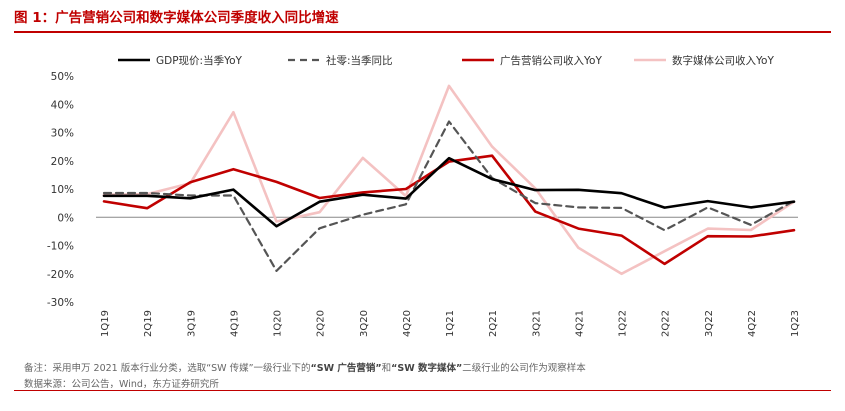  Describe the element at coordinates (62, 162) in the screenshot. I see `y-tick-label: 20%` at that location.